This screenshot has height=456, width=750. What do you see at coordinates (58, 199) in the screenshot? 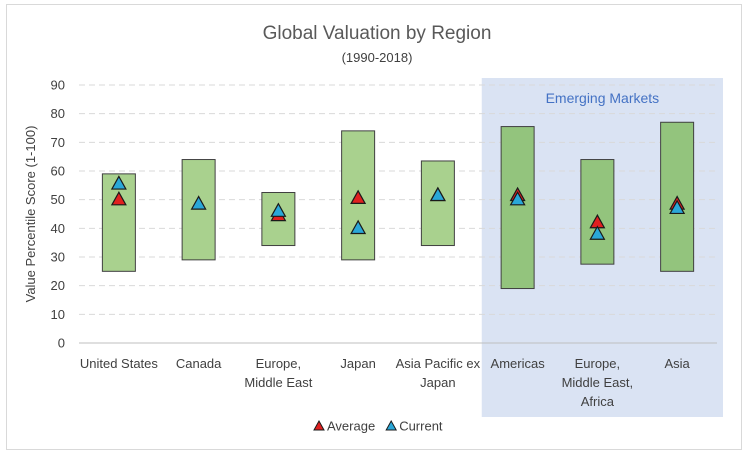
I see `y-tick-label: 50` at bounding box center [58, 199].